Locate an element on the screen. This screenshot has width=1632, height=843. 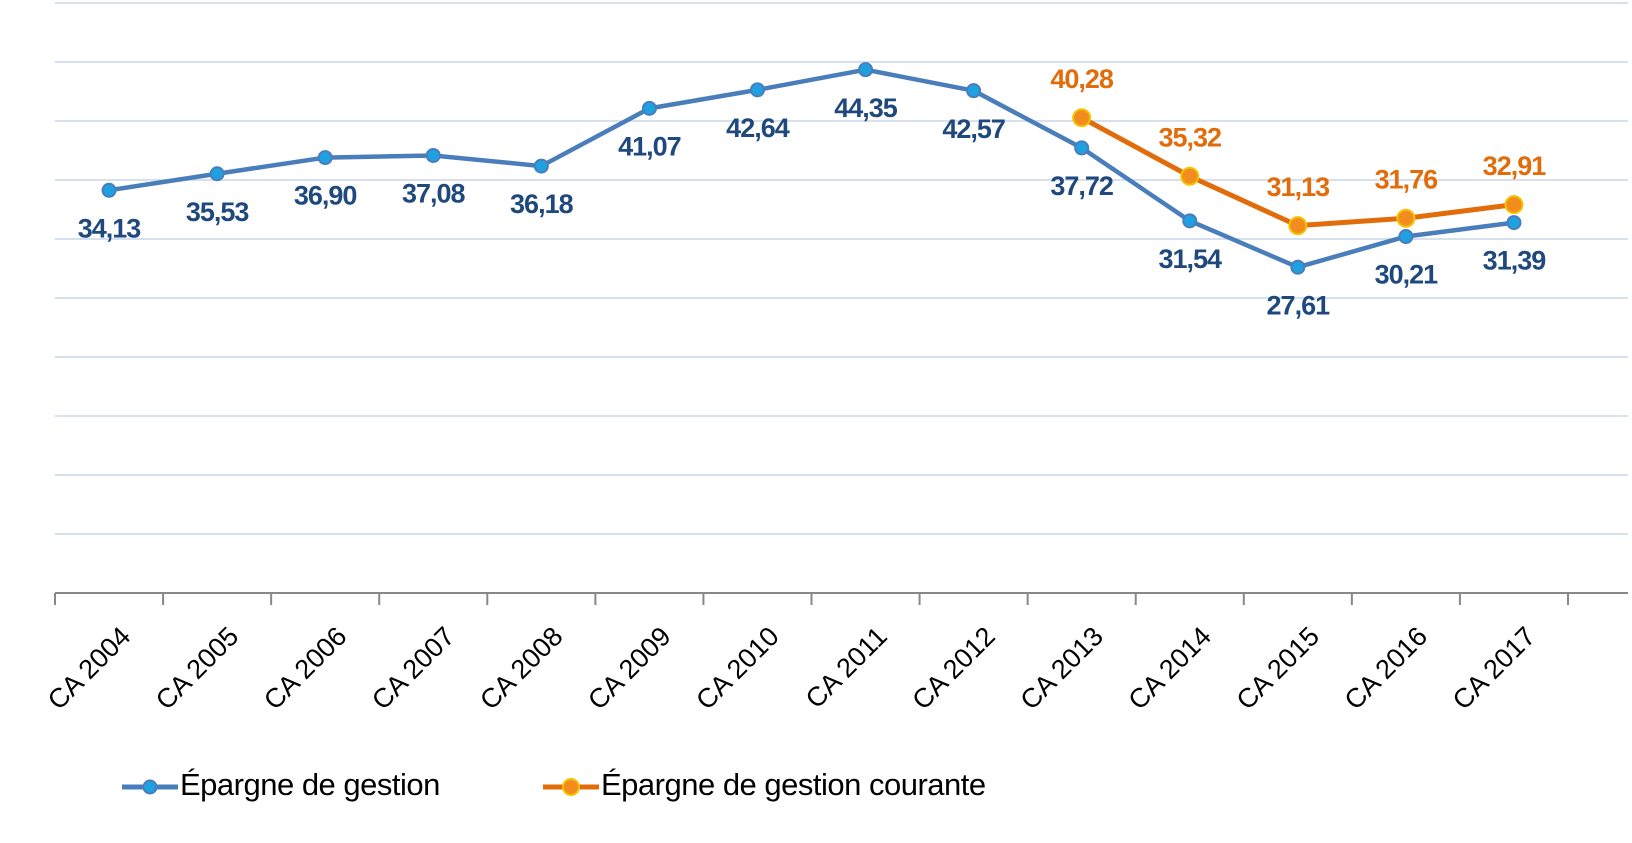
data-label: 34,13 is located at coordinates (110, 228).